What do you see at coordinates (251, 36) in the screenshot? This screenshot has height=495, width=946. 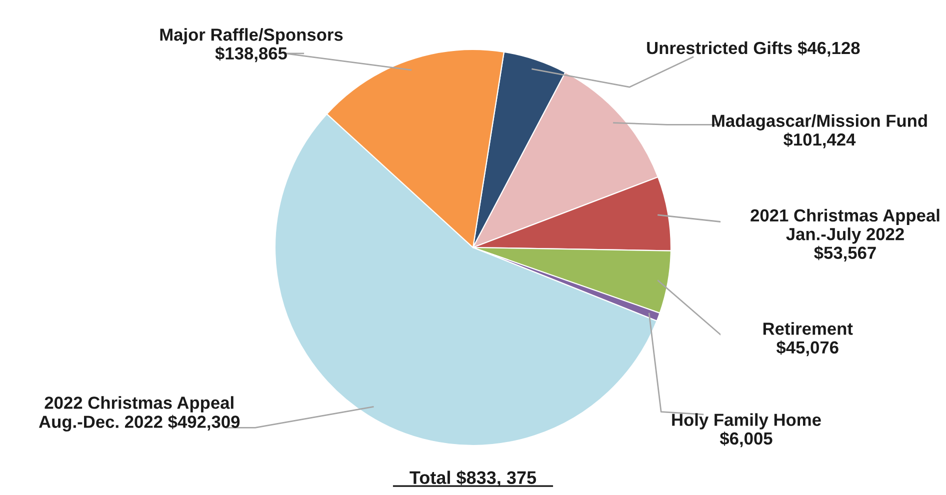 I see `slice-label: Major Raffle/Sponsors` at bounding box center [251, 36].